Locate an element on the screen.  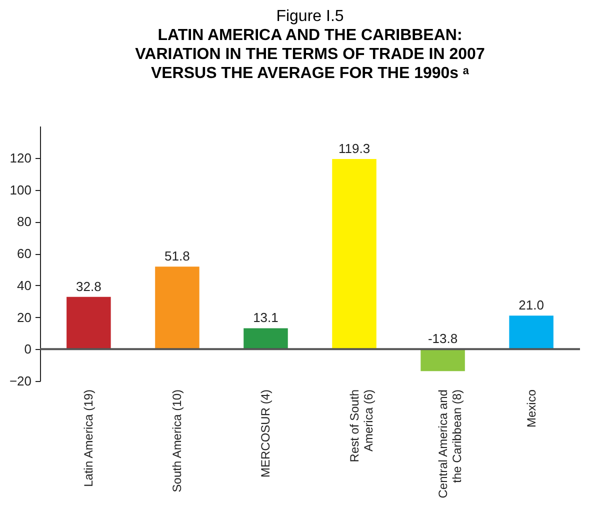
x-tick-label: MERCOSUR (4) is located at coordinates (265, 434).